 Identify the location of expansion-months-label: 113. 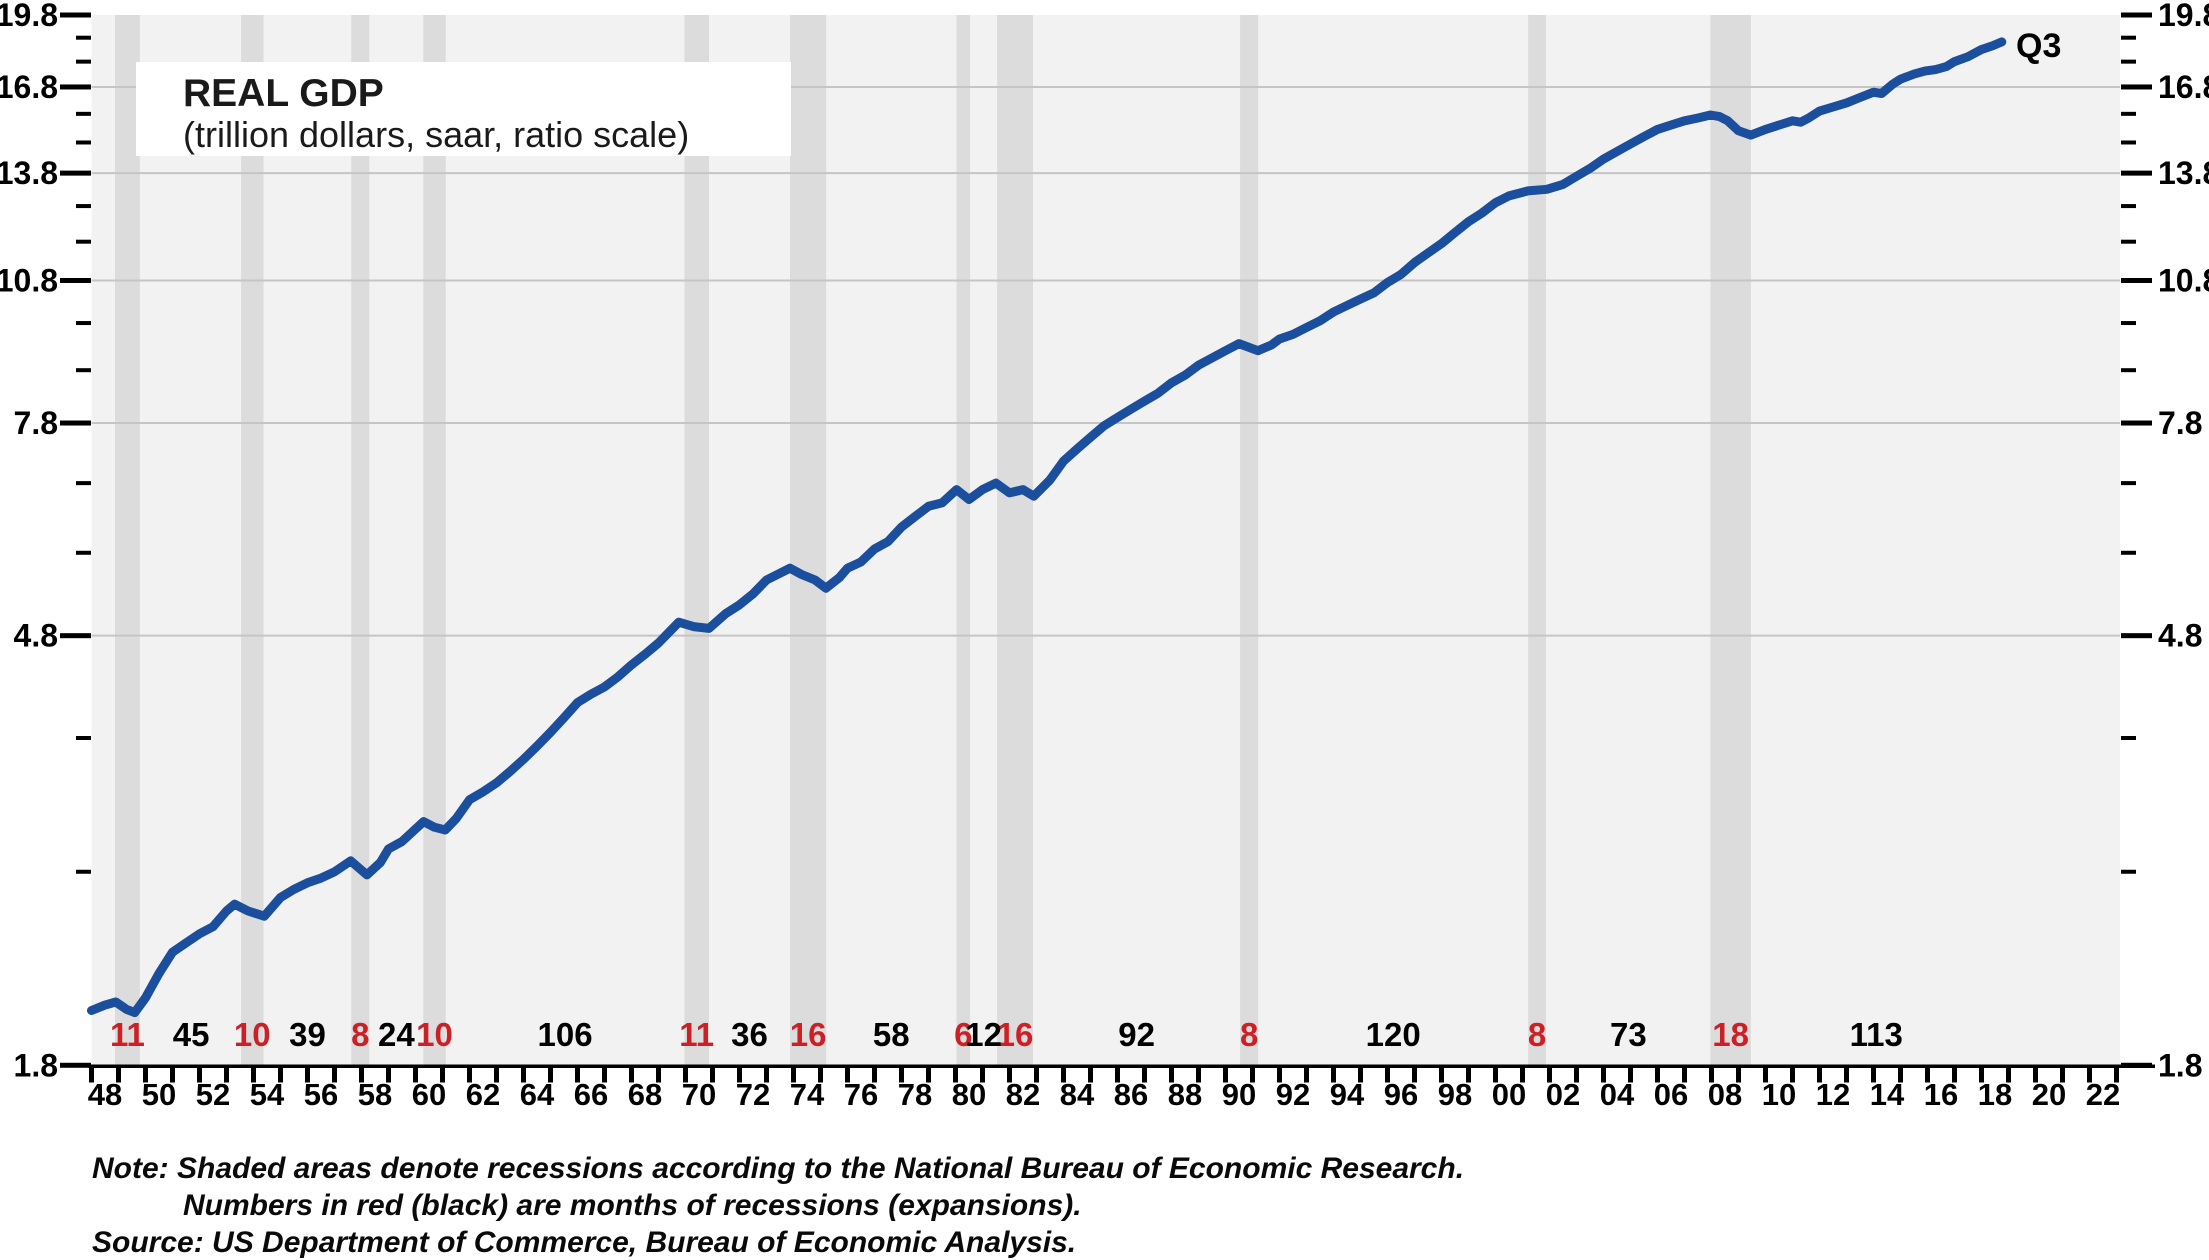
(1876, 1034).